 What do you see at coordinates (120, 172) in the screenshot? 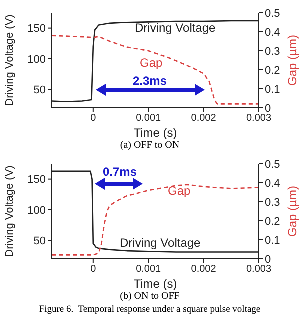
I see `annotation: 0.7ms` at bounding box center [120, 172].